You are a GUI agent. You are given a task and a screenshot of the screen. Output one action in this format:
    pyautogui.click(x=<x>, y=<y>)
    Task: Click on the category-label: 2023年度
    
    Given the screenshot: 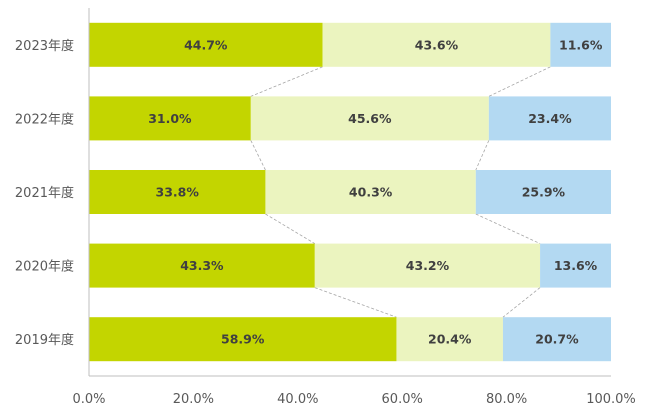 What is the action you would take?
    pyautogui.click(x=44, y=46)
    